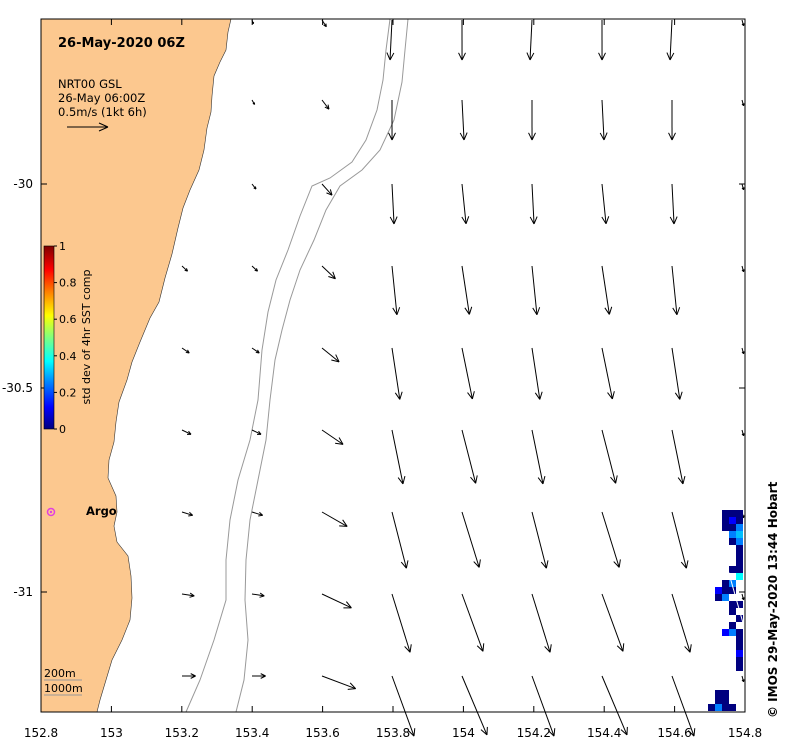 This screenshot has width=789, height=750. I want to click on lon-tick-label: 153.8, so click(393, 733).